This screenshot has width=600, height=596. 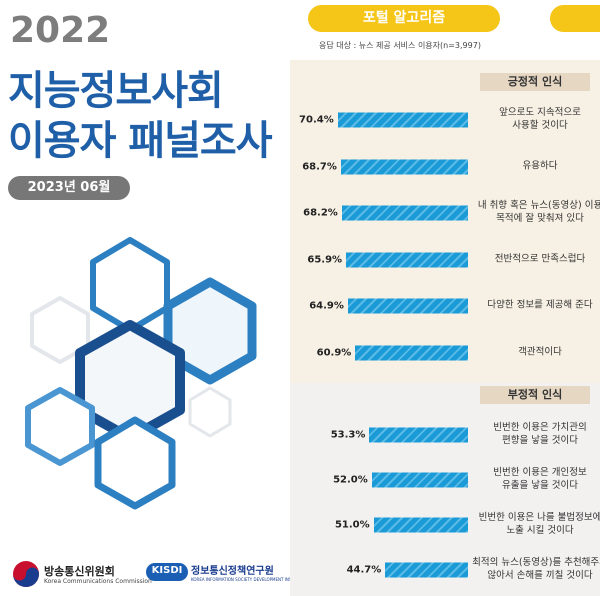 I want to click on chart-title: 포털 알고리즘, so click(x=404, y=18).